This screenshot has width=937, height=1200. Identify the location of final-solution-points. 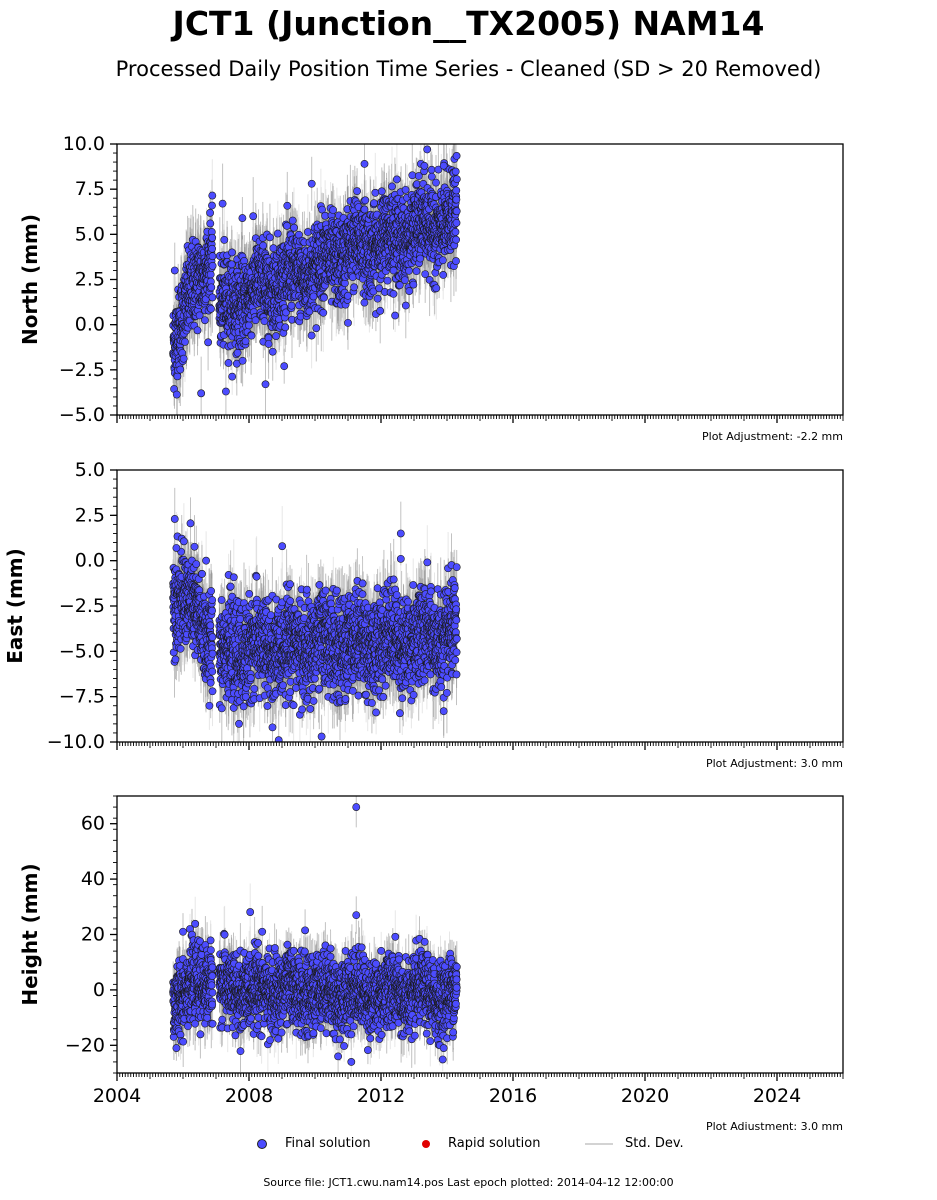
(315, 272).